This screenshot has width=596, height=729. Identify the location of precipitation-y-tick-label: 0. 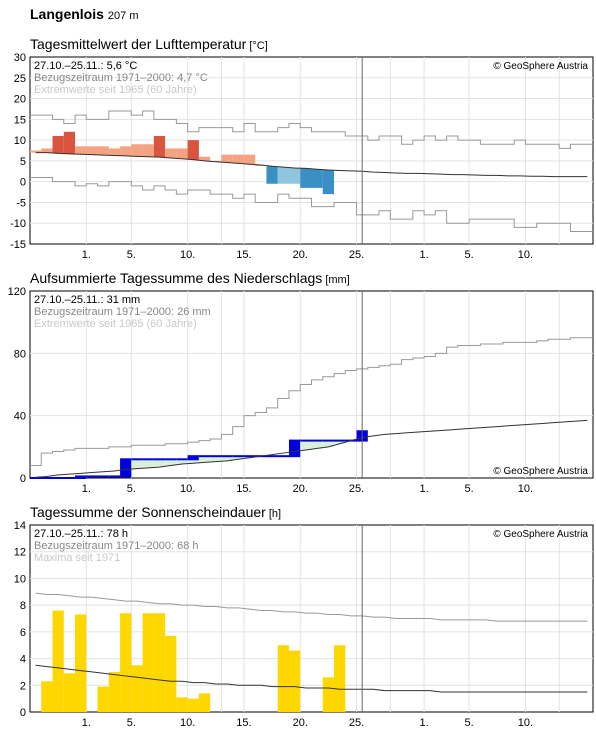
(23, 479).